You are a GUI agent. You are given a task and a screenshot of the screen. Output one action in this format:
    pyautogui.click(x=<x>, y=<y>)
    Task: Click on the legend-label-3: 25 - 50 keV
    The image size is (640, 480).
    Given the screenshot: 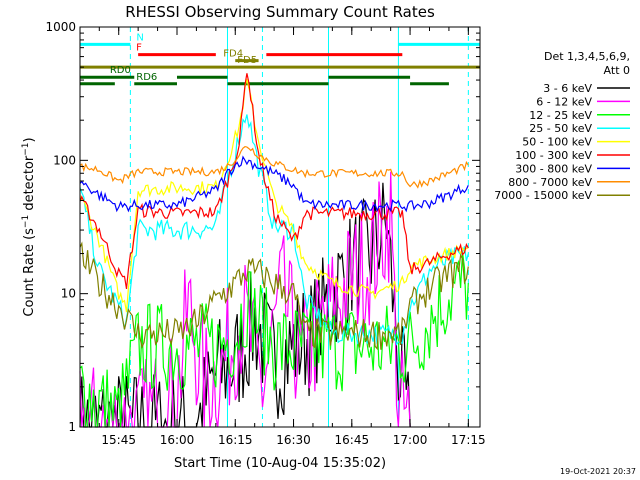 What is the action you would take?
    pyautogui.click(x=560, y=128)
    